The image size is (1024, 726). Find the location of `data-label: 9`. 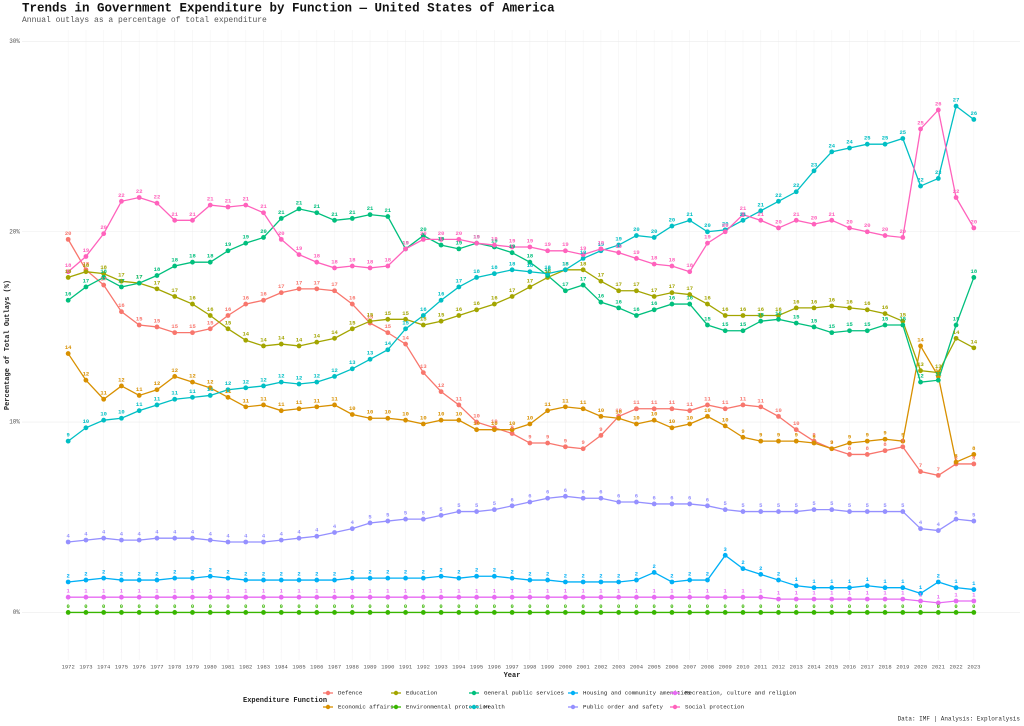

data-label: 9 is located at coordinates (547, 436).